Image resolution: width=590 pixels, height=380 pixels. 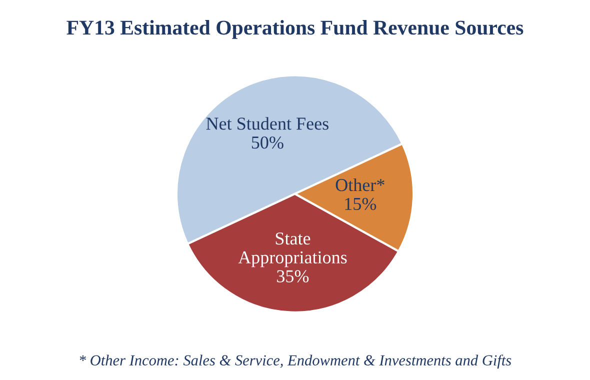 I want to click on chart-title: FY13 Estimated Operations Fund Revenue Sources, so click(x=295, y=29).